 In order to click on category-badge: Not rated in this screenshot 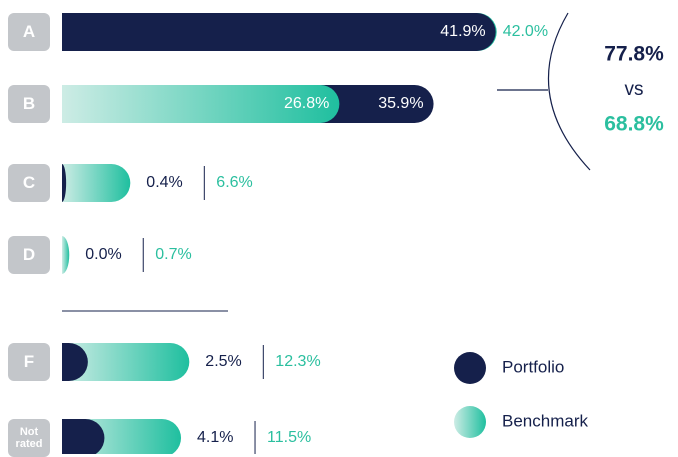, I will do `click(29, 438)`.